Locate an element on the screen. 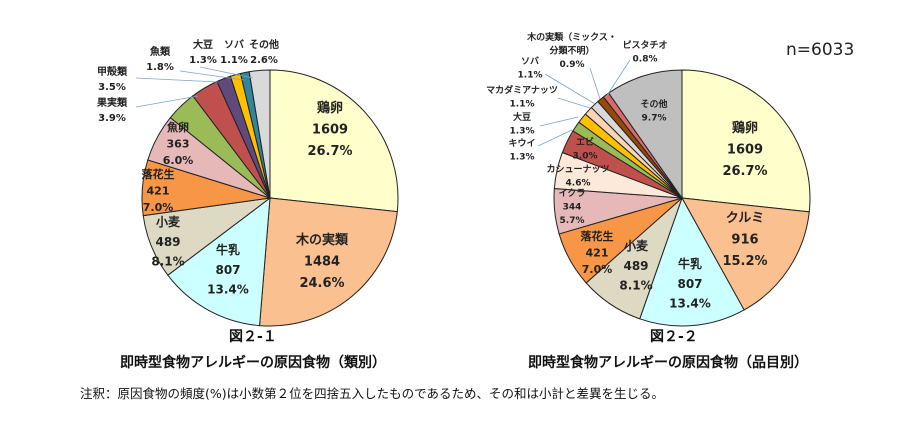  slice-name-label: エビ is located at coordinates (585, 142).